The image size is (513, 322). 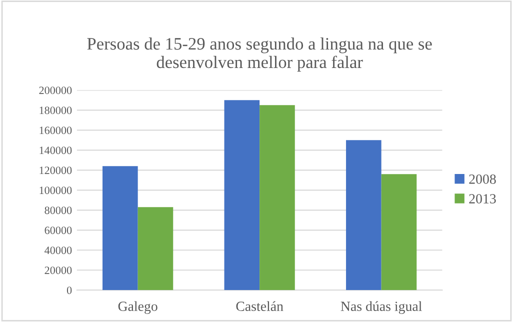 What do you see at coordinates (56, 170) in the screenshot?
I see `y-tick-label: 120000` at bounding box center [56, 170].